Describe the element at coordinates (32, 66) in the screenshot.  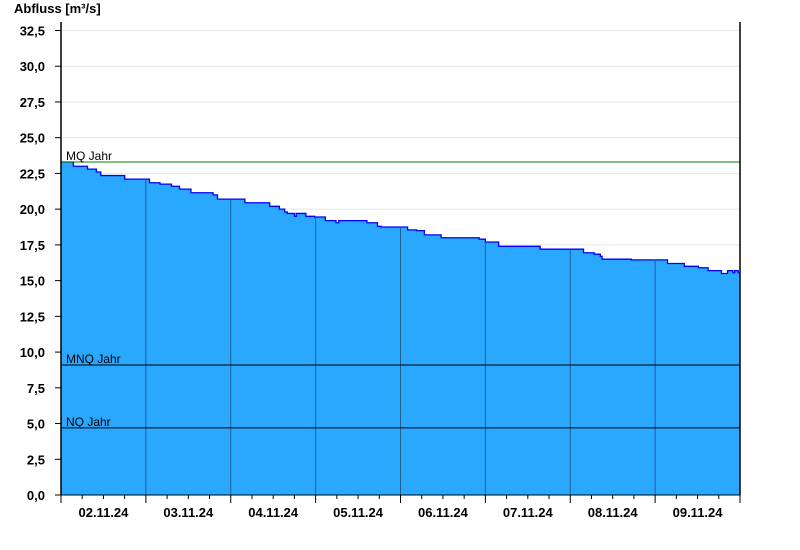
I see `y-tick-label: 30,0` at that location.